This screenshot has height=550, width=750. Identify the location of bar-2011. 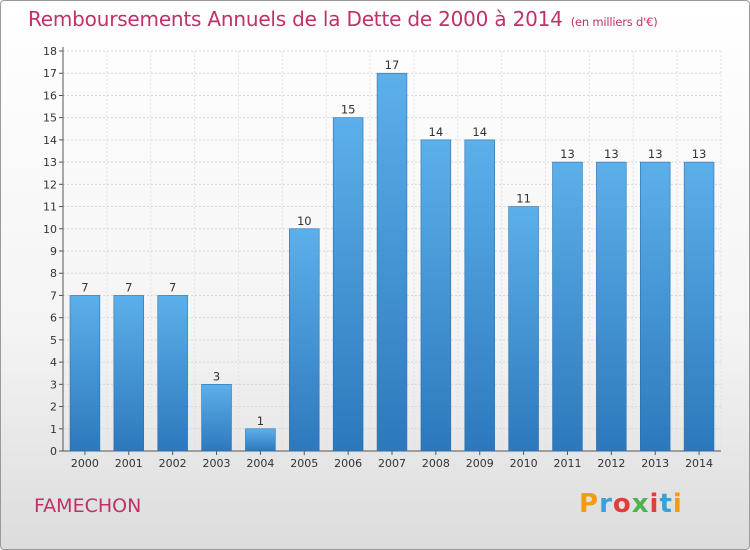
(567, 306).